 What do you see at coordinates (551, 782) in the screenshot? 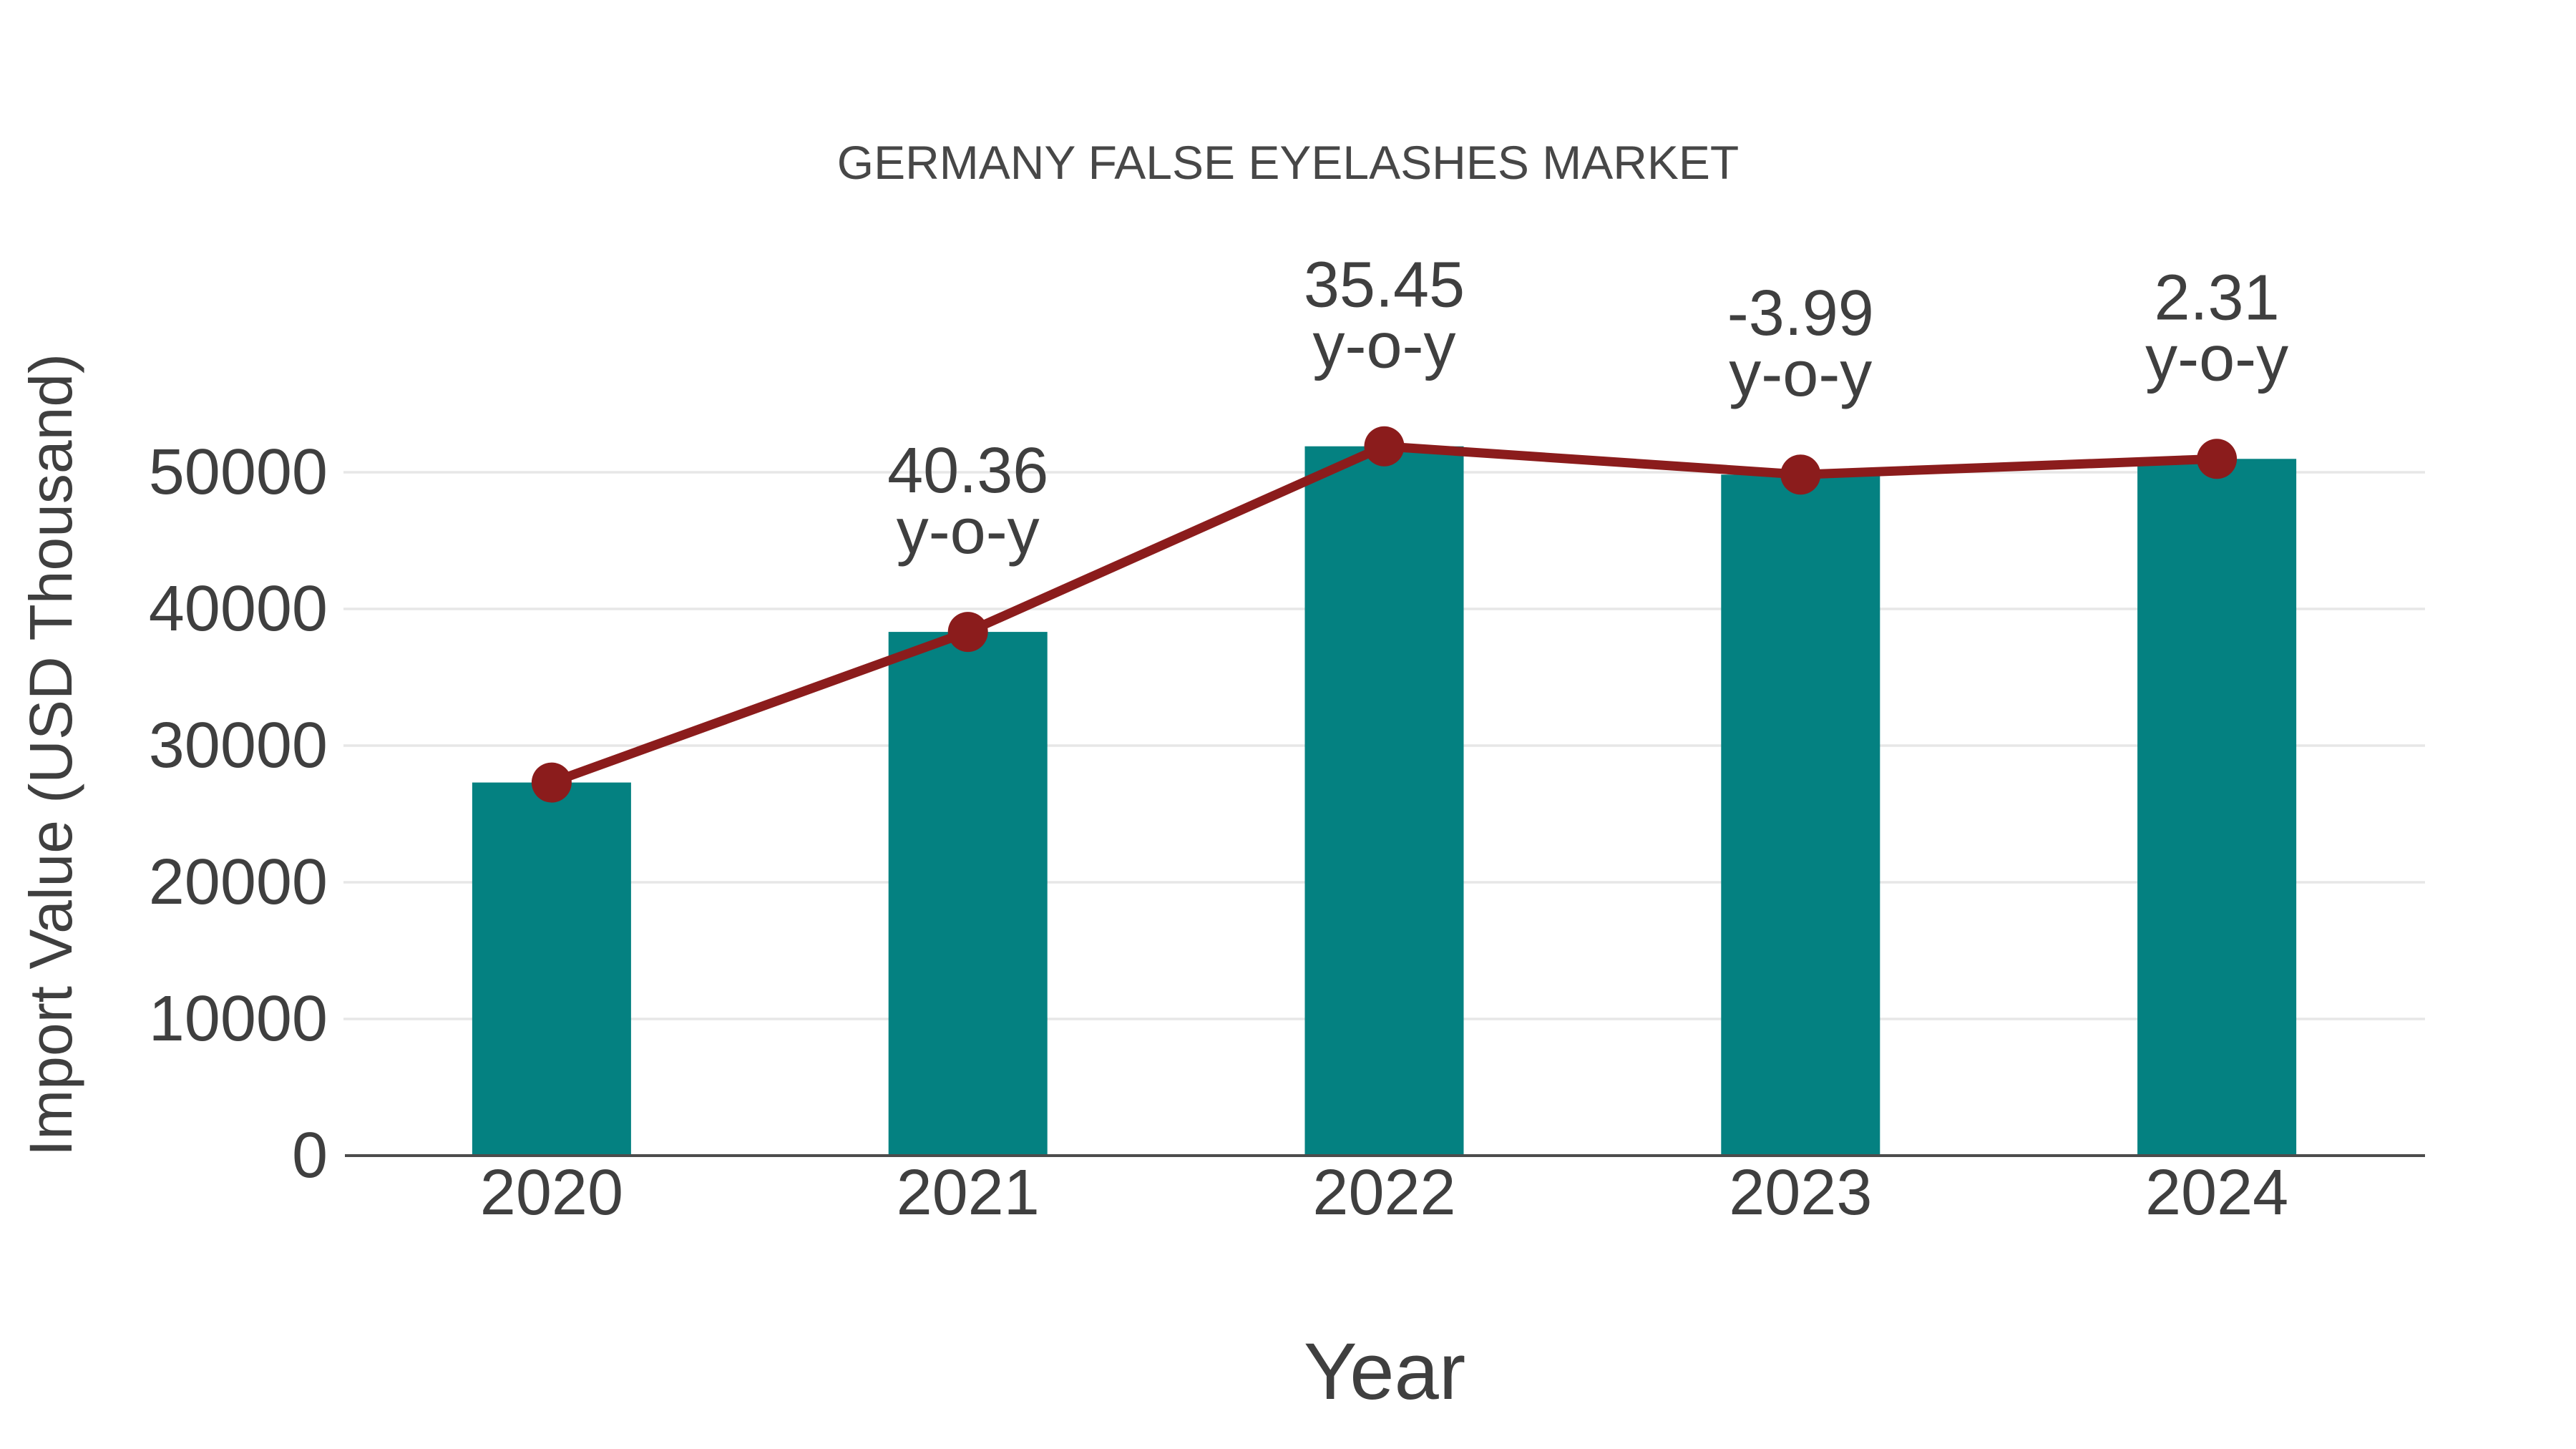
I see `data-point-2020` at bounding box center [551, 782].